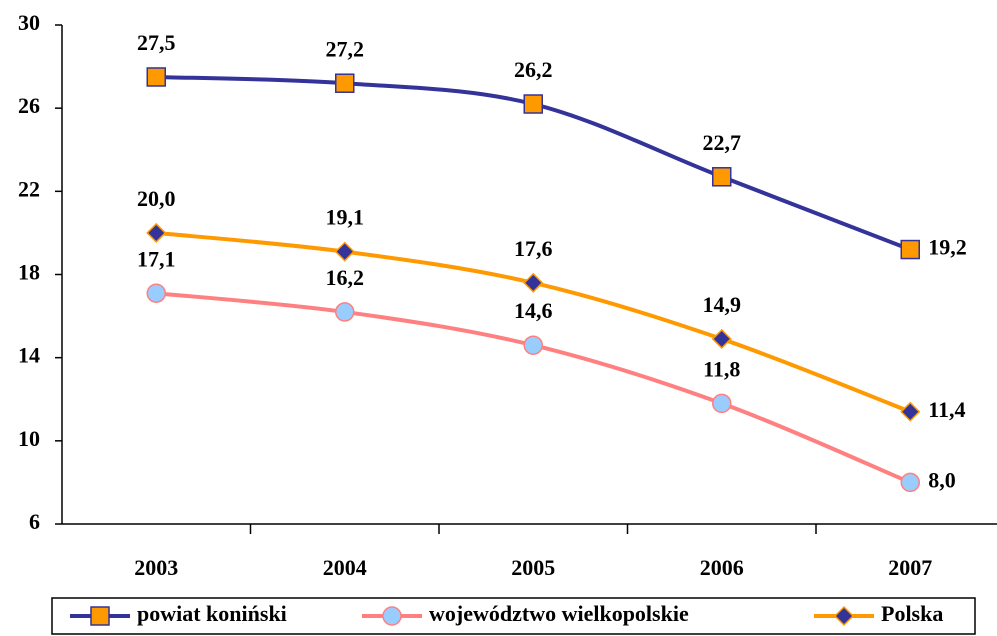 The height and width of the screenshot is (636, 997). I want to click on data-label: 20,0, so click(156, 198).